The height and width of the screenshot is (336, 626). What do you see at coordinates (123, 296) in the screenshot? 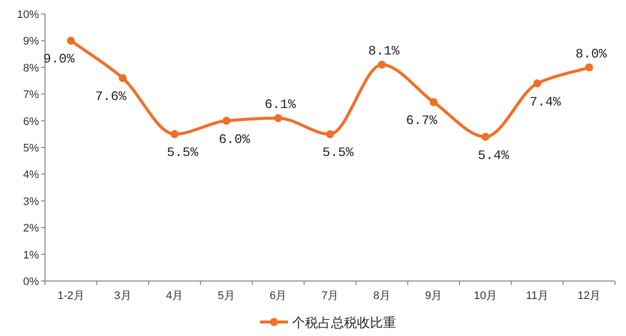
I see `x-tick-label: 3月` at bounding box center [123, 296].